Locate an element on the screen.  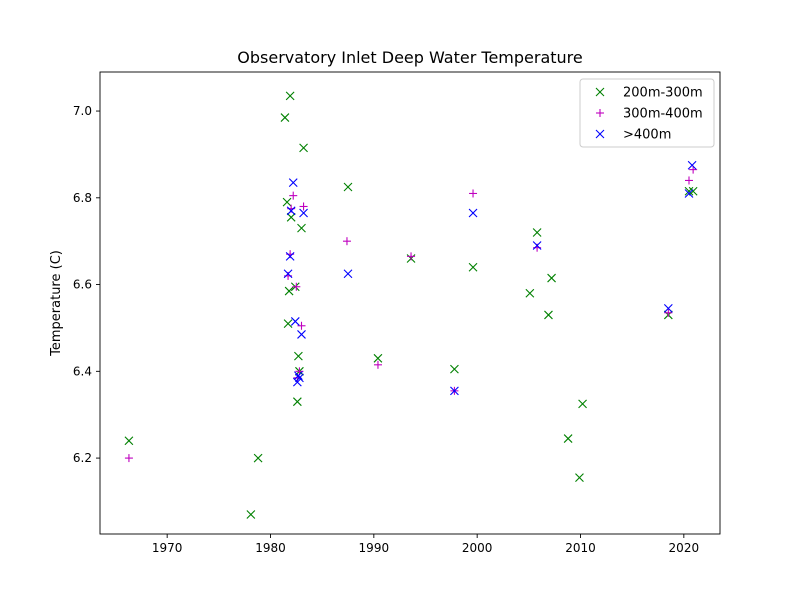
x-tick-label: 1980 is located at coordinates (270, 548).